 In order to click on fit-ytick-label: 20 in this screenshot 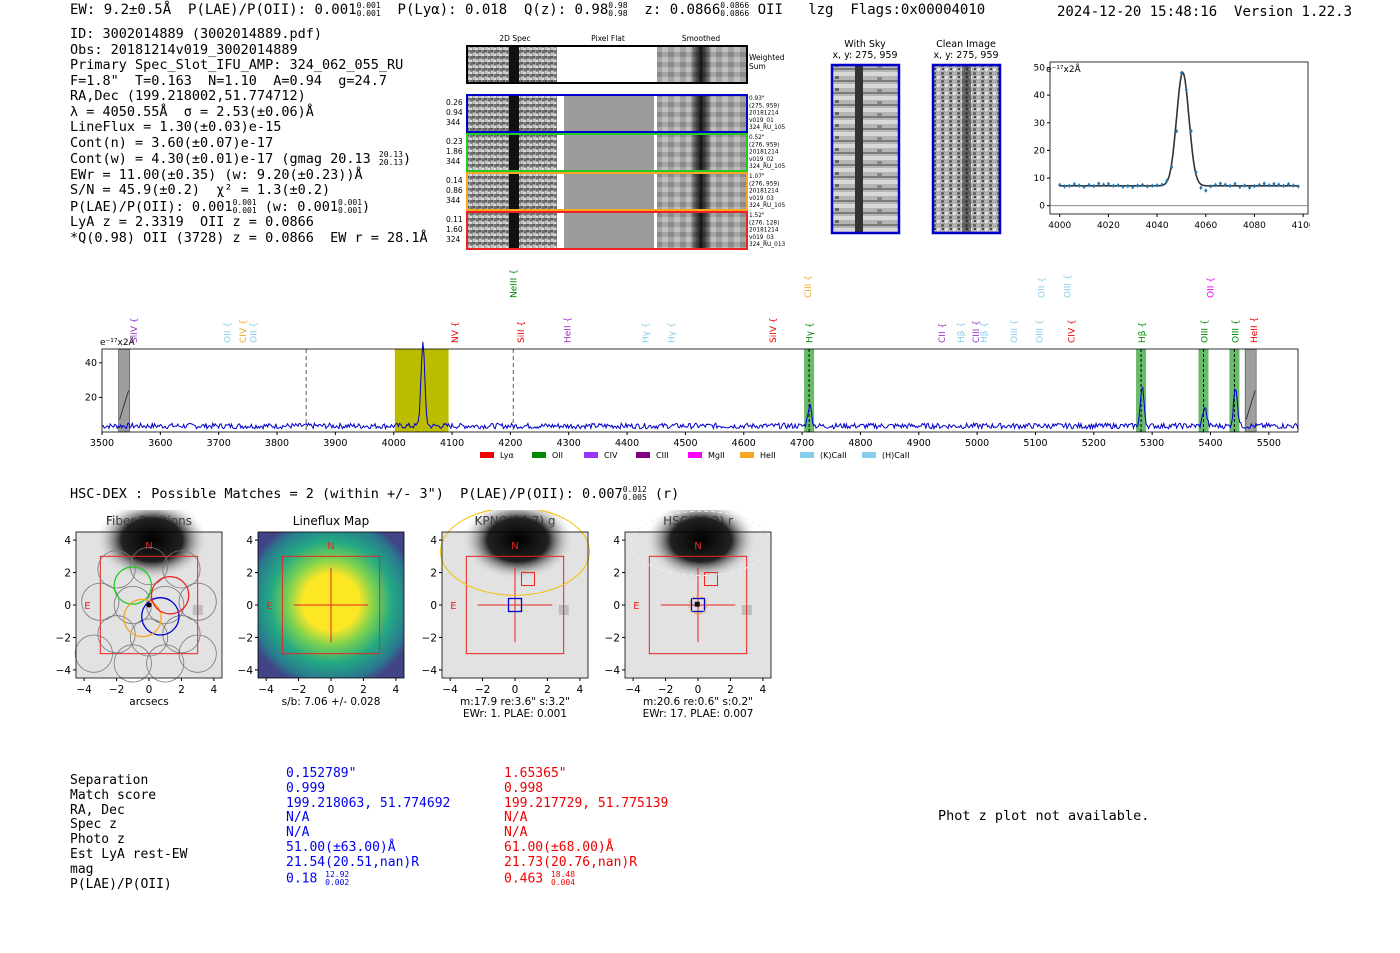, I will do `click(1040, 151)`.